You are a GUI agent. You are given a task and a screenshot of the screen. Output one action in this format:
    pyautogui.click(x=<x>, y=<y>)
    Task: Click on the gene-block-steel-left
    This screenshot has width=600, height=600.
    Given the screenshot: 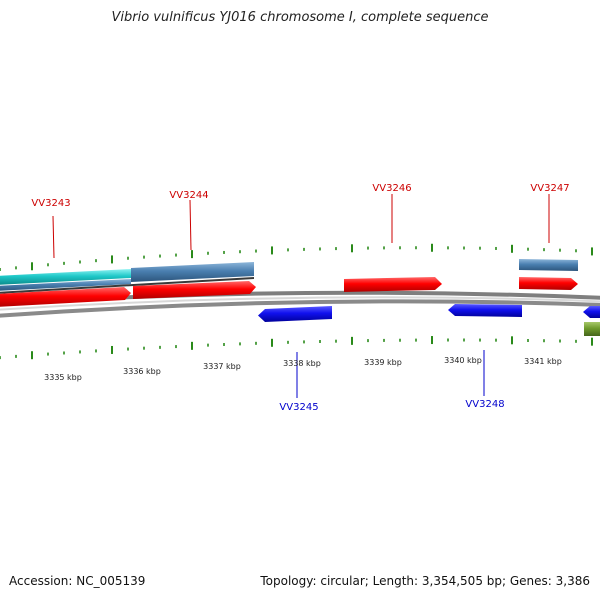 What is the action you would take?
    pyautogui.click(x=65, y=285)
    